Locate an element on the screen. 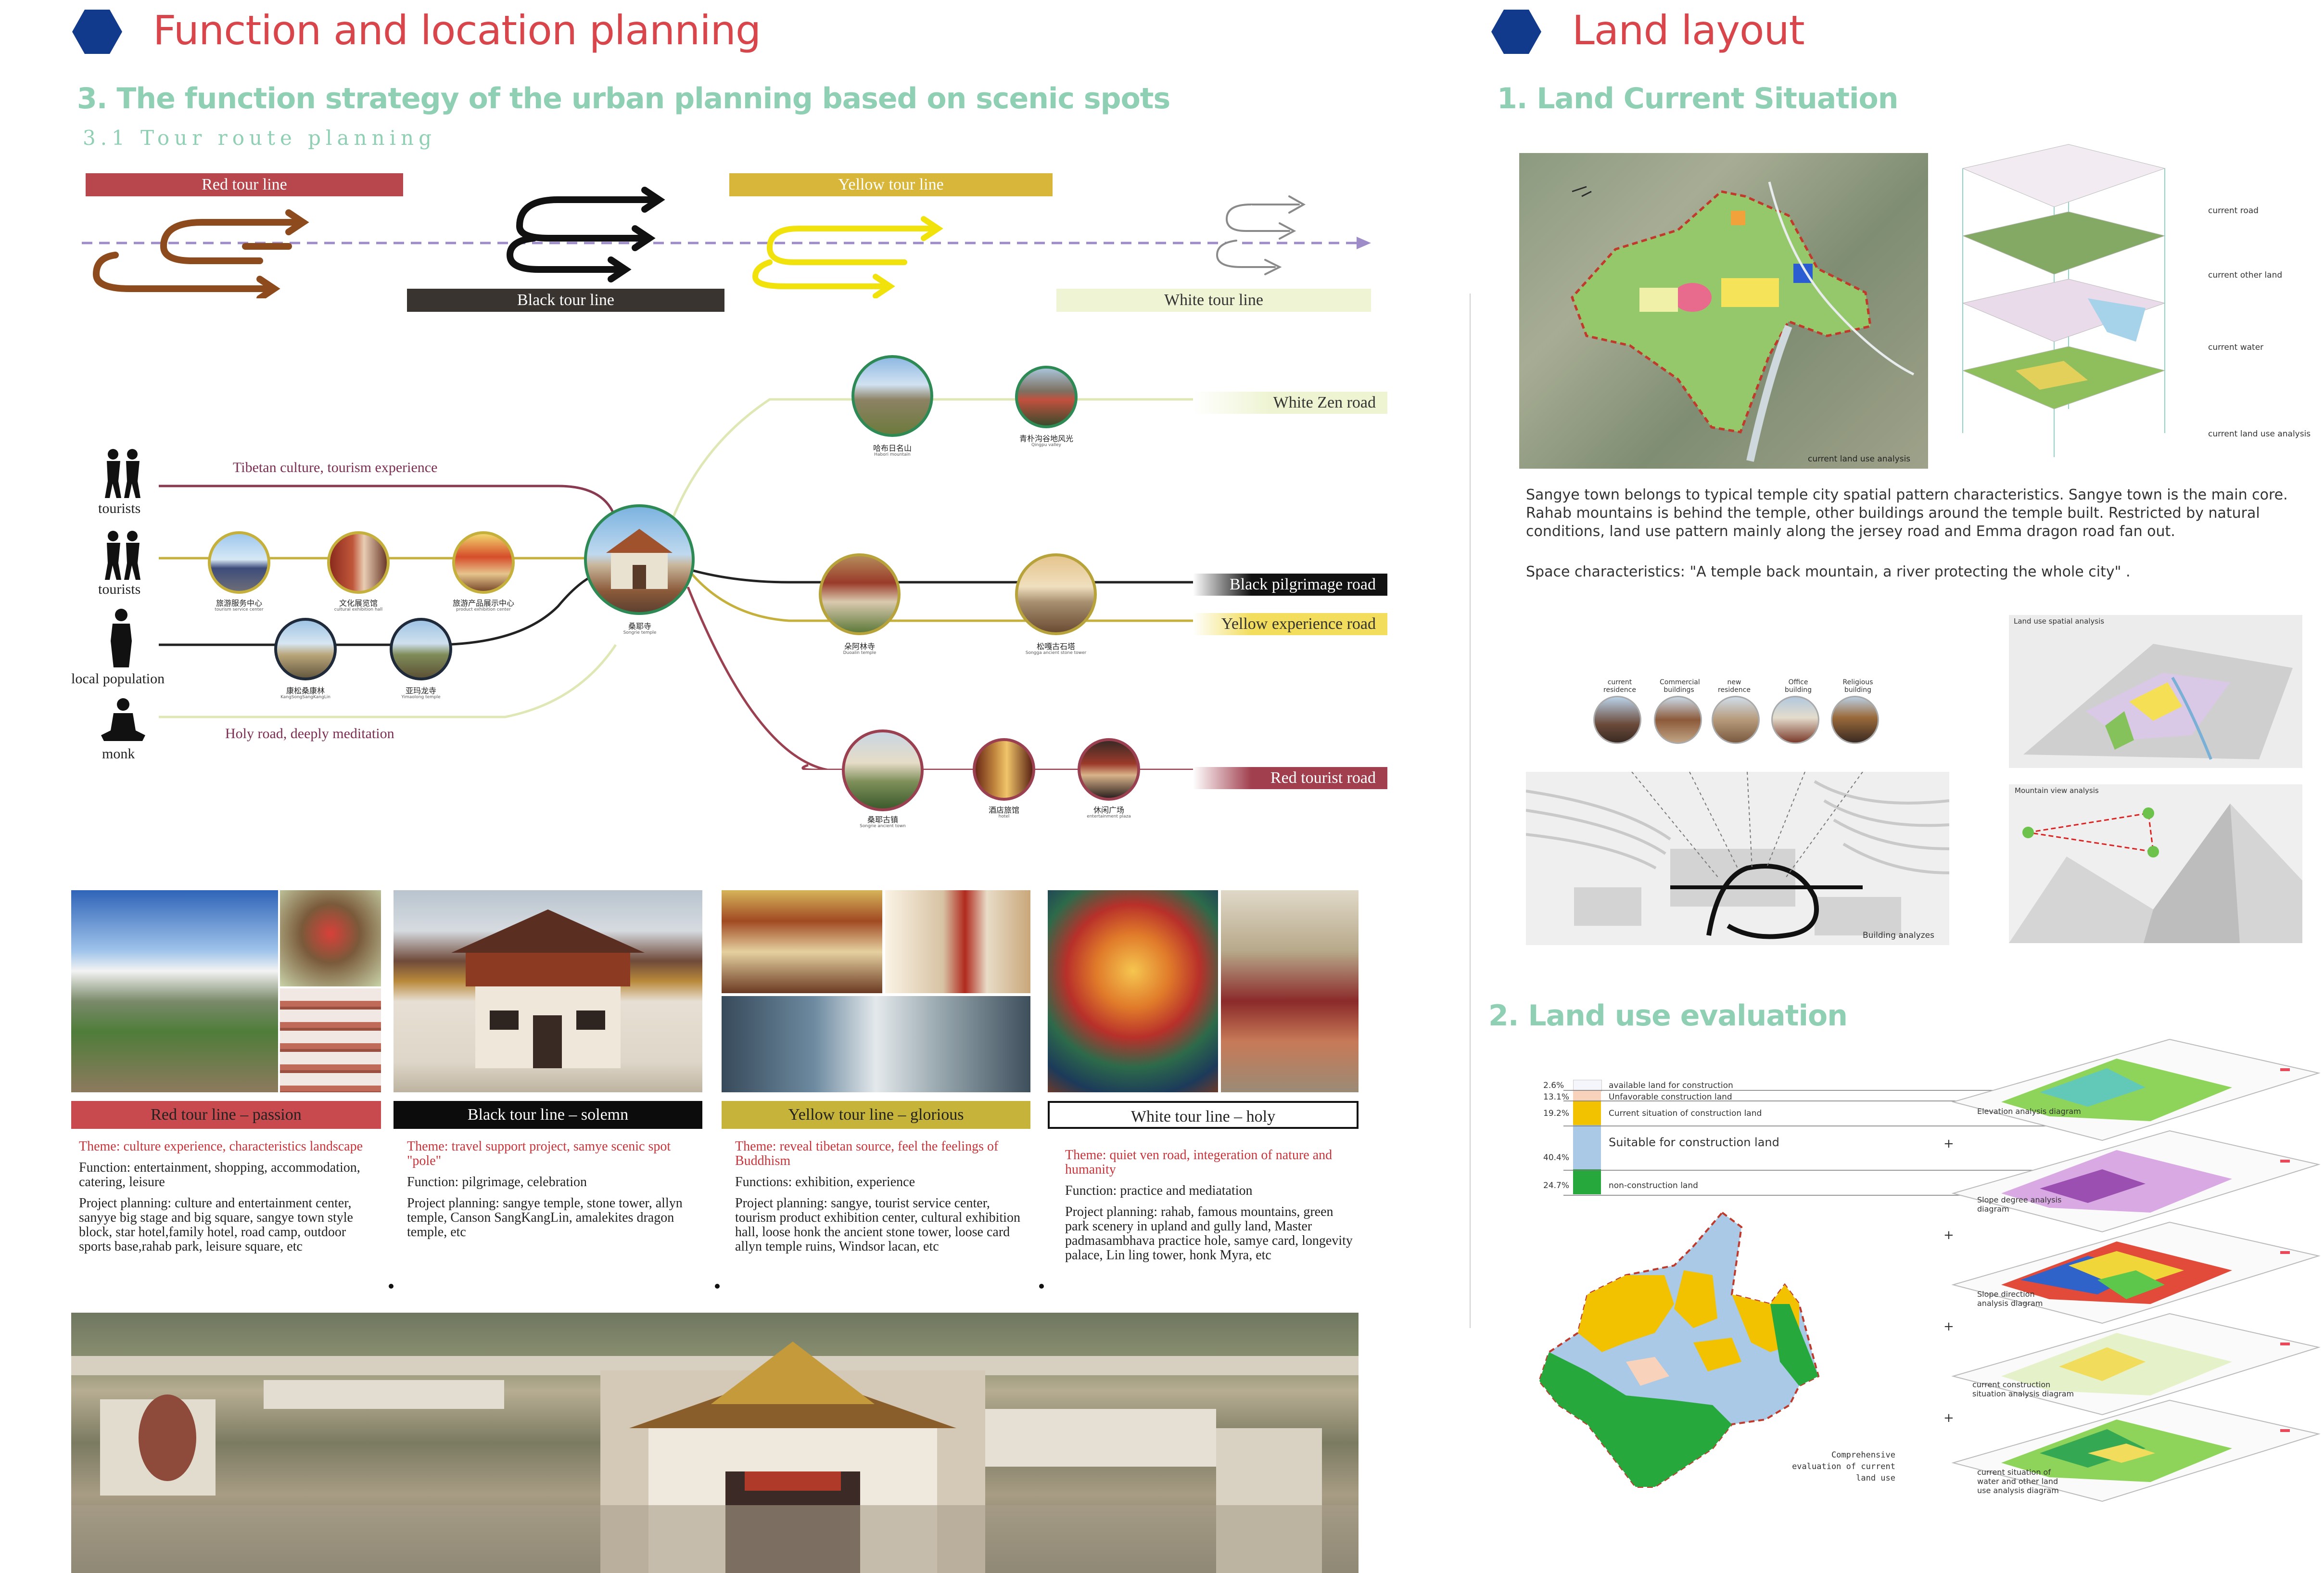 The height and width of the screenshot is (1573, 2324). node-name: 康松桑康林 is located at coordinates (305, 690).